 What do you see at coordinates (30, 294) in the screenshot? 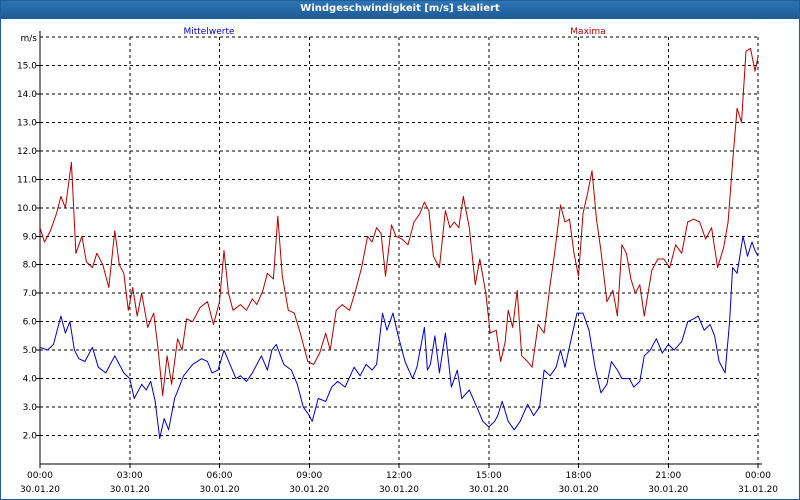
I see `y-tick-label: 7.0` at bounding box center [30, 294].